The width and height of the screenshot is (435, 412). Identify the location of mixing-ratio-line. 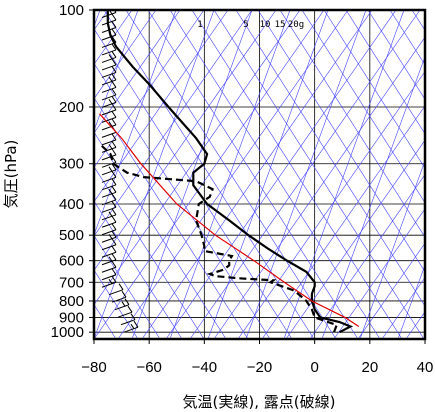
(392, 249).